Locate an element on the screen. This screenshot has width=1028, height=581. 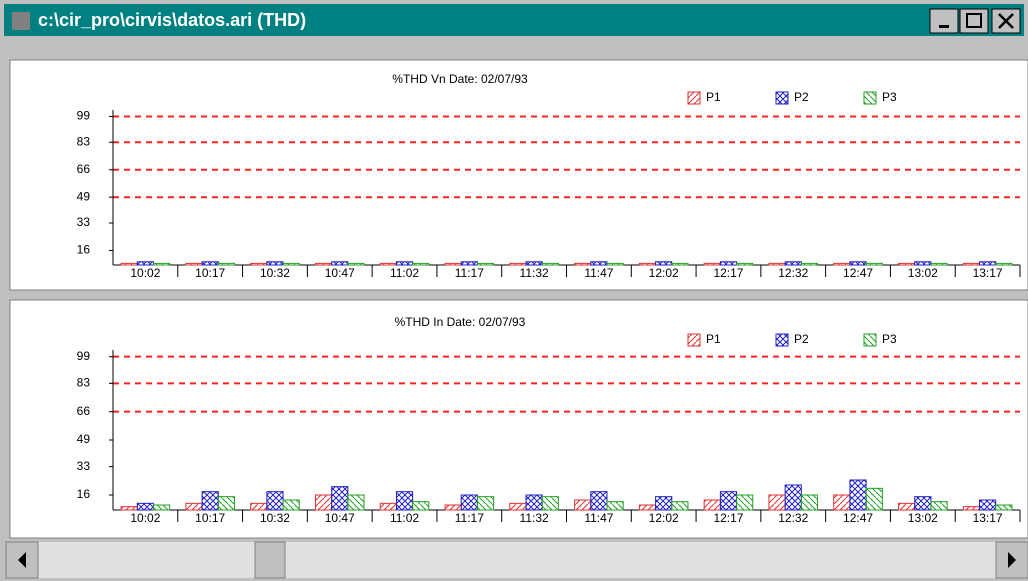
chart-title: %THD Vn Date: 02/07/93 is located at coordinates (460, 79).